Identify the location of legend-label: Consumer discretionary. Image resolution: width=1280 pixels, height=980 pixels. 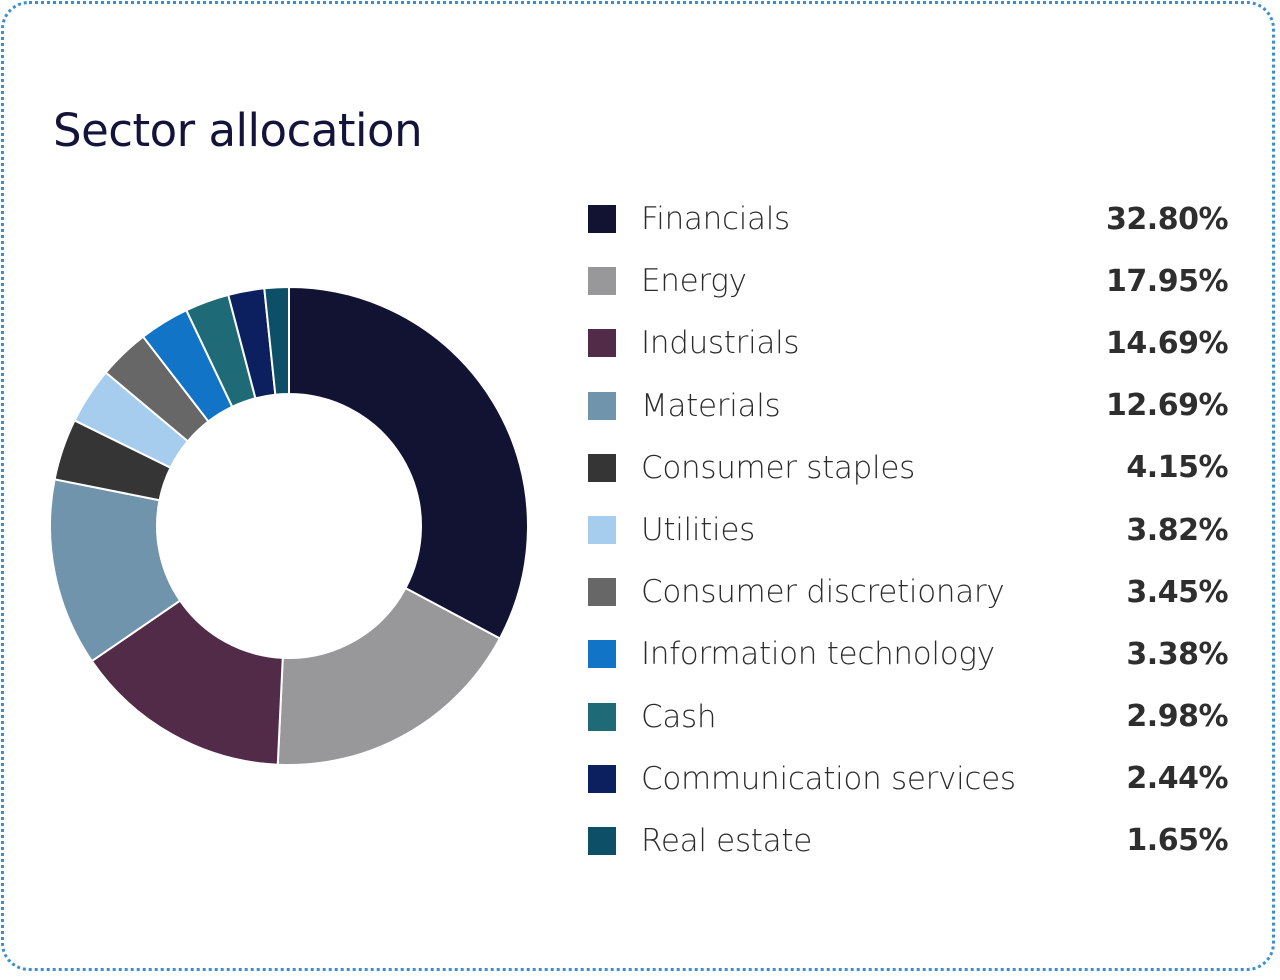
(823, 592).